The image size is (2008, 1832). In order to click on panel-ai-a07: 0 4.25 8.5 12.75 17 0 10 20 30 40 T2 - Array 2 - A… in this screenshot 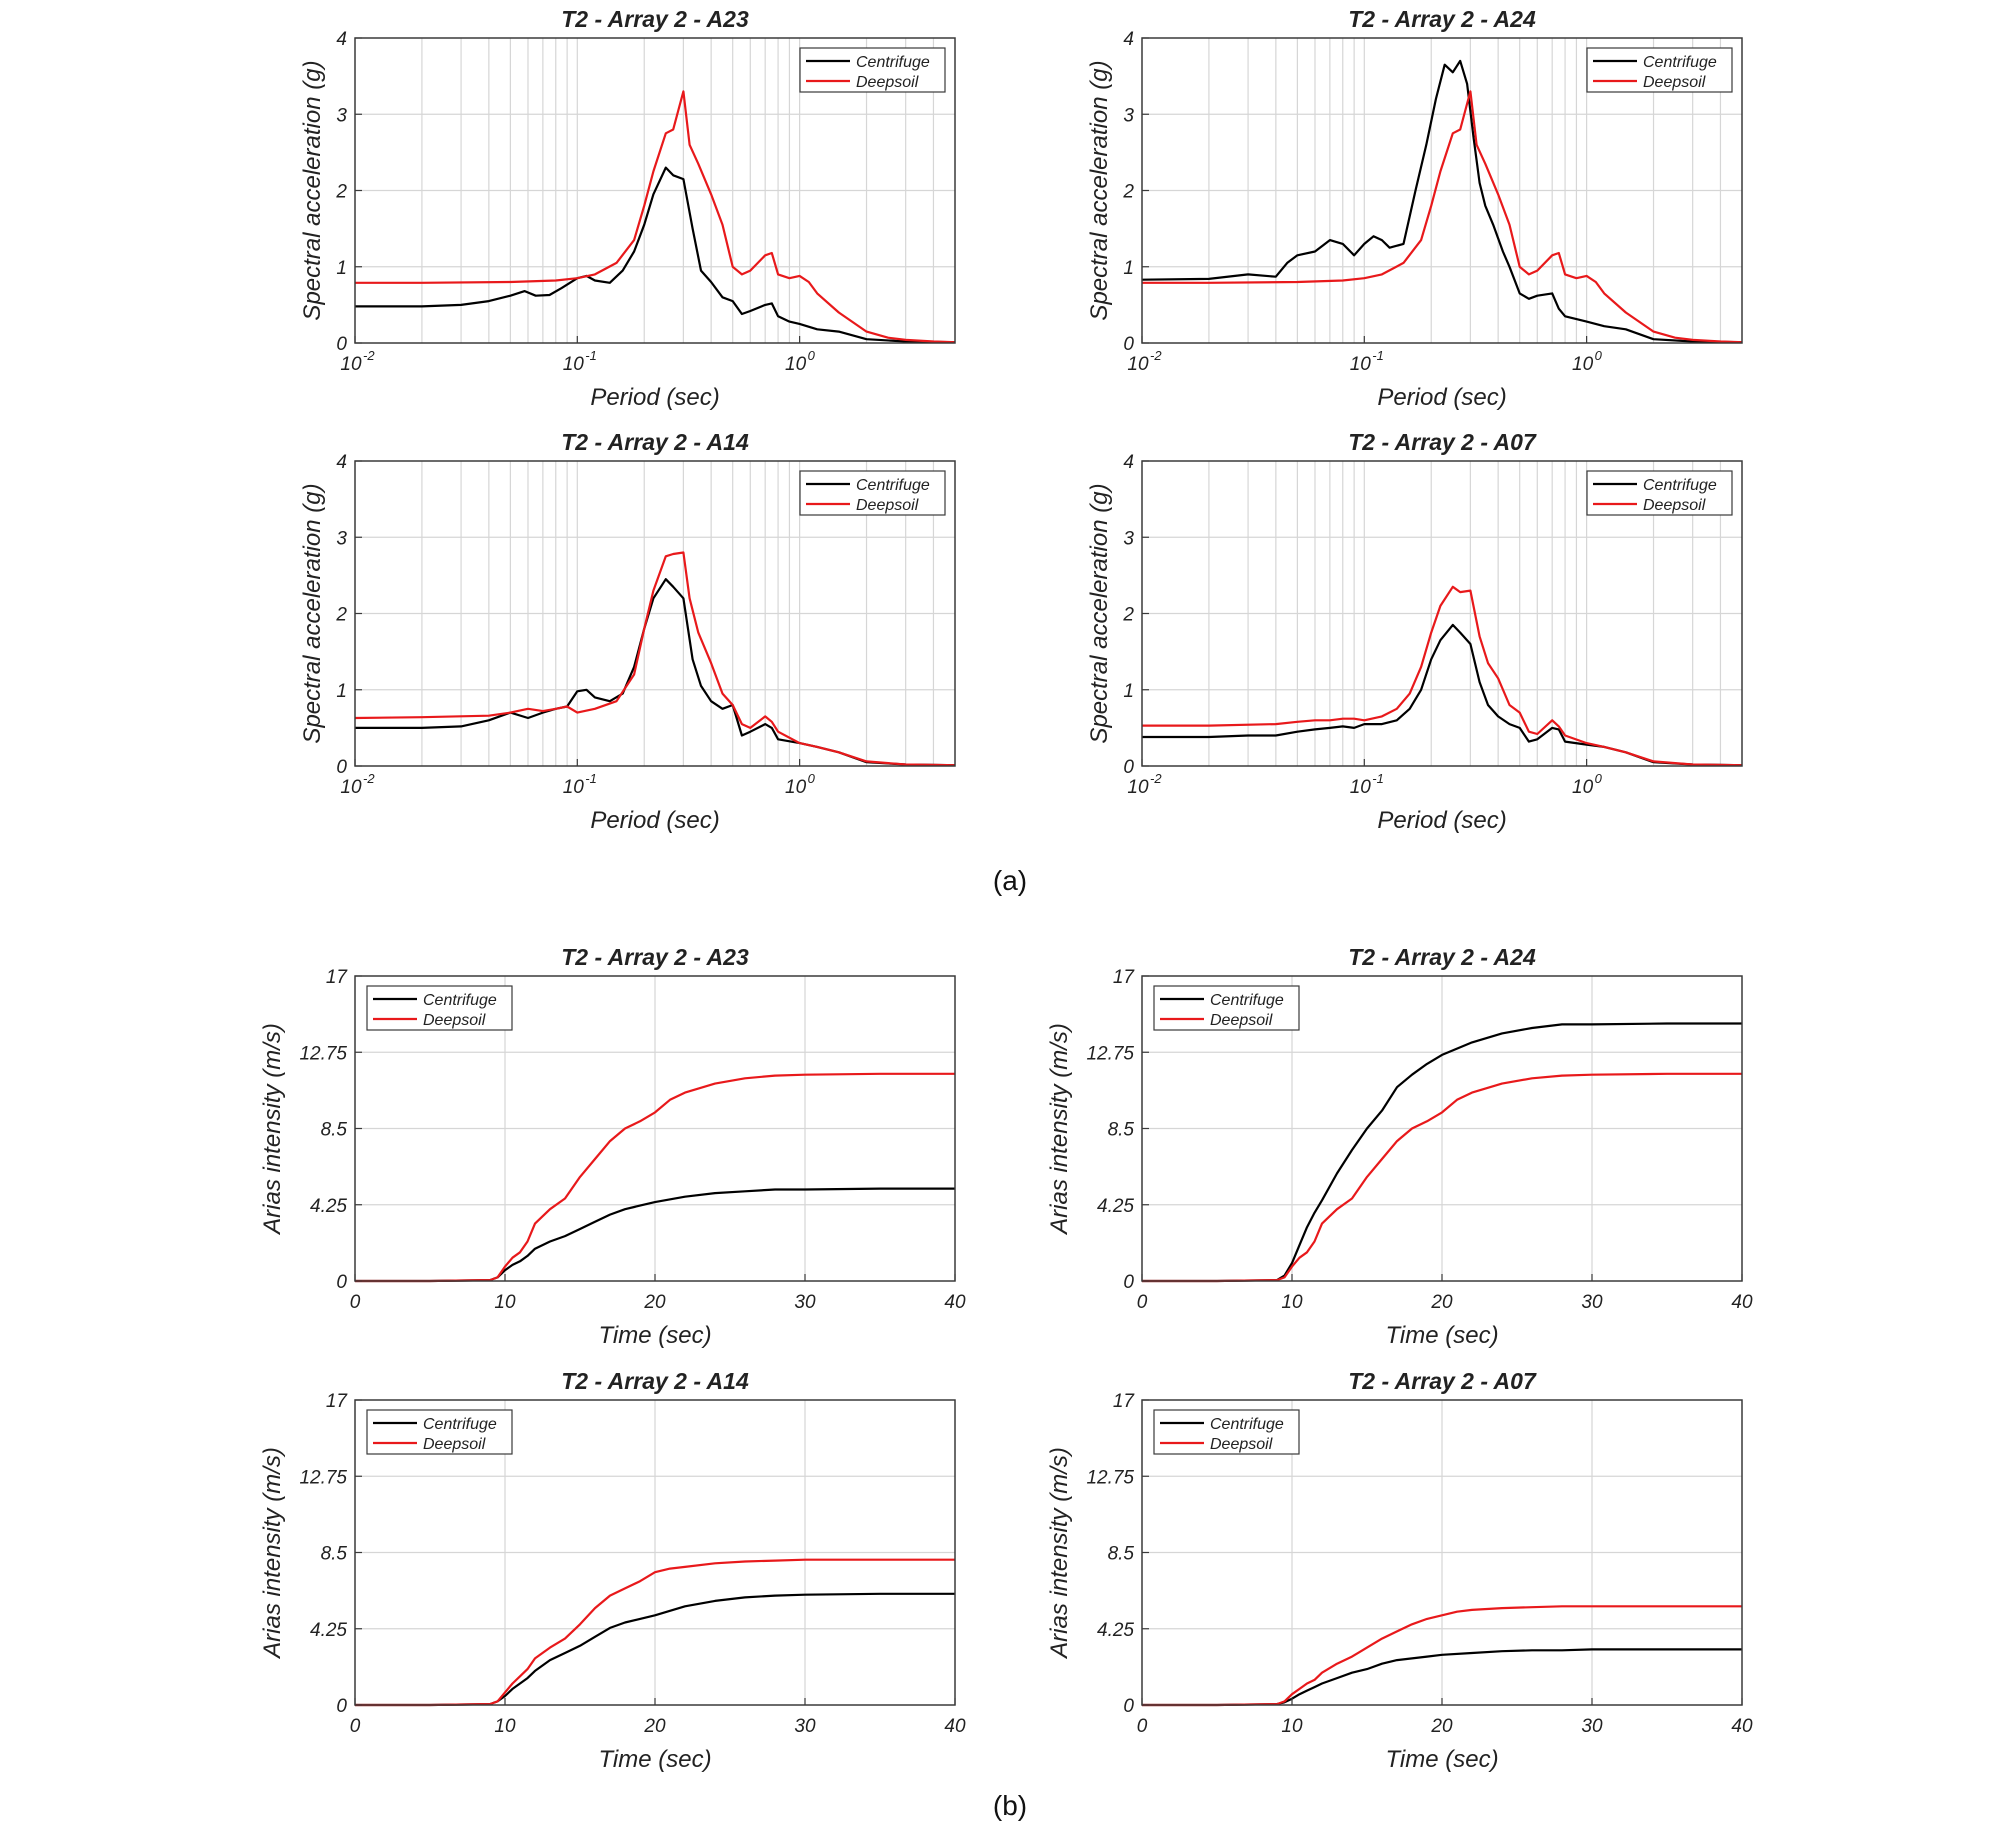, I will do `click(1399, 1570)`.